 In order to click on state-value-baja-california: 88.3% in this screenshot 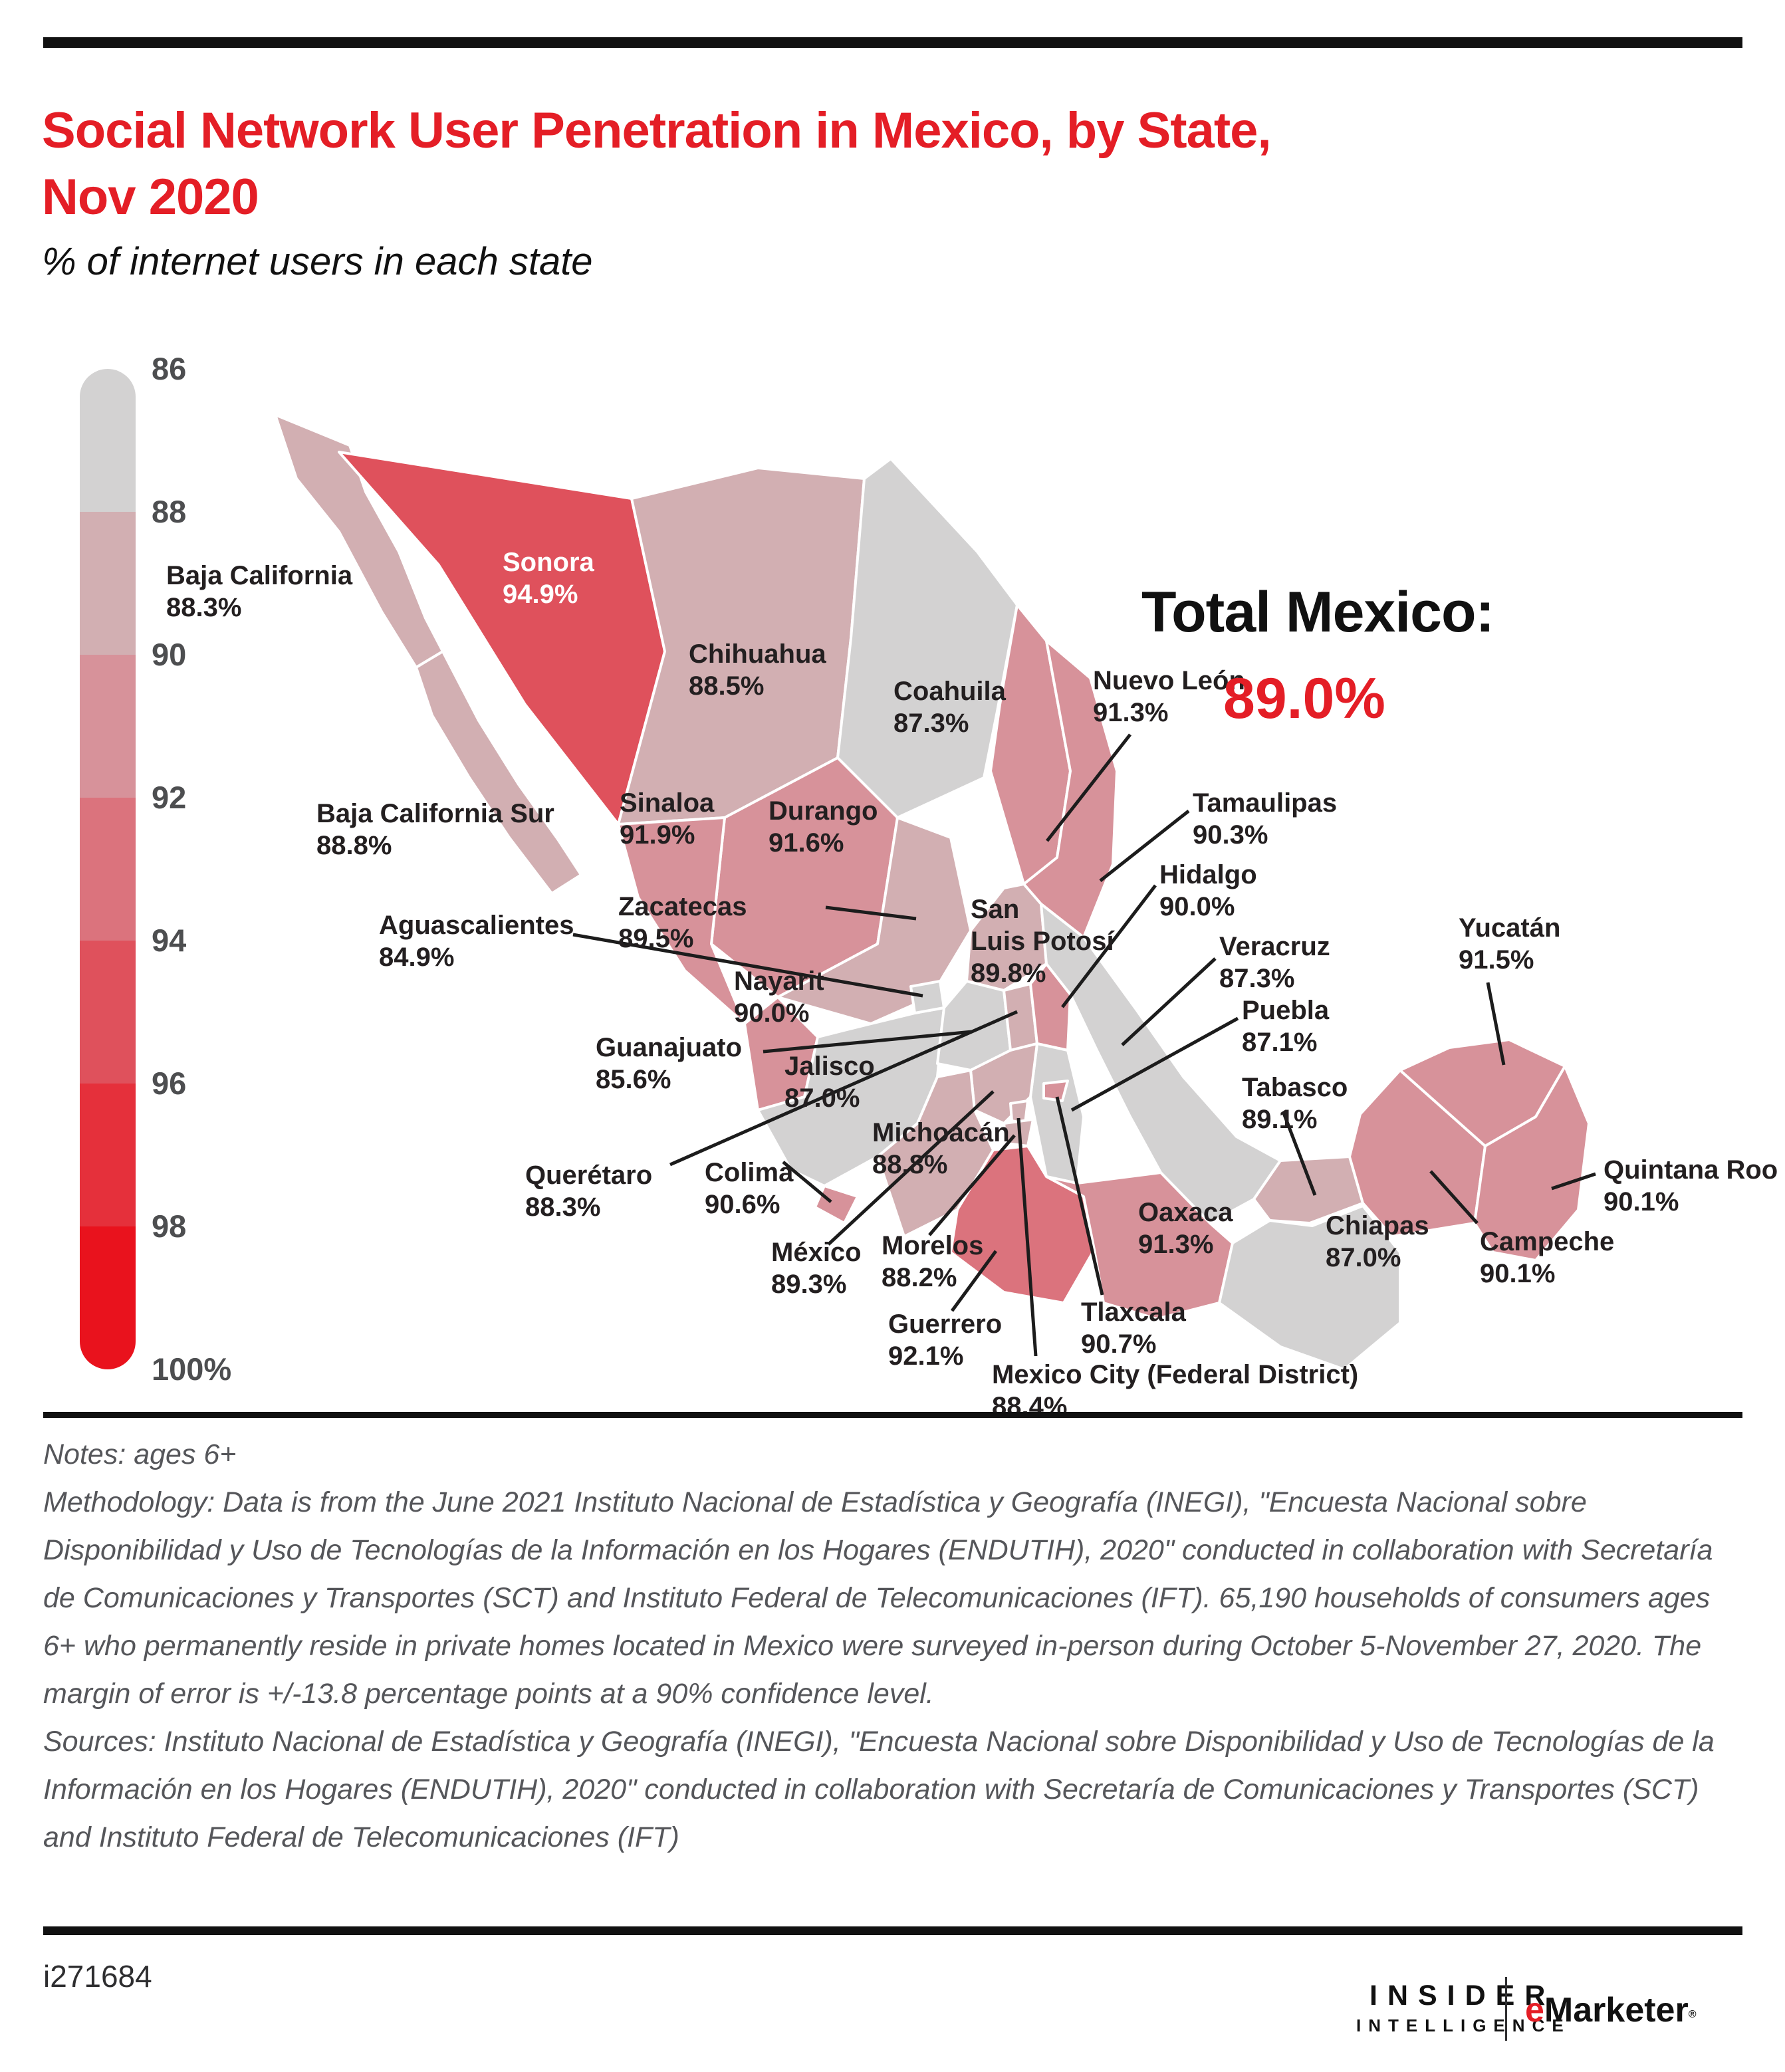, I will do `click(204, 607)`.